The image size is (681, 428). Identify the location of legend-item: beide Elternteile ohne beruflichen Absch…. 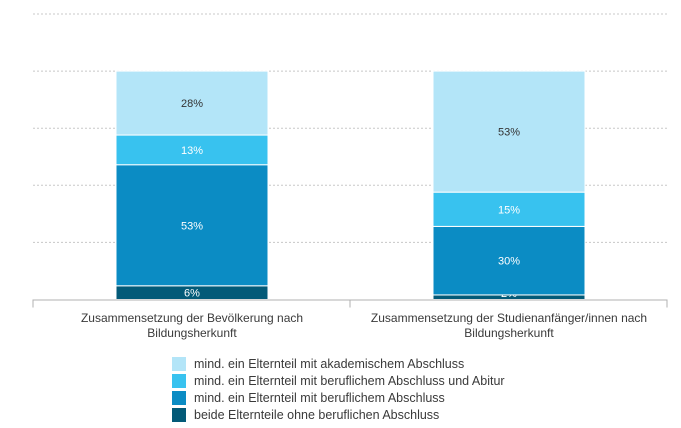
(338, 414).